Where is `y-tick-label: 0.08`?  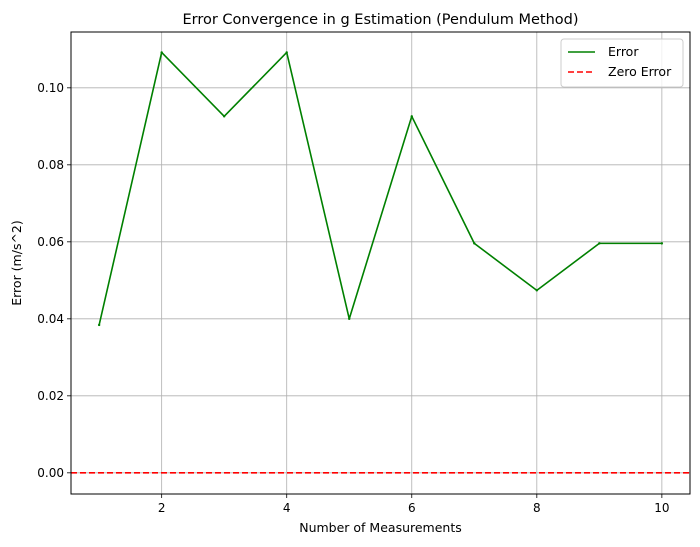
y-tick-label: 0.08 is located at coordinates (50, 165).